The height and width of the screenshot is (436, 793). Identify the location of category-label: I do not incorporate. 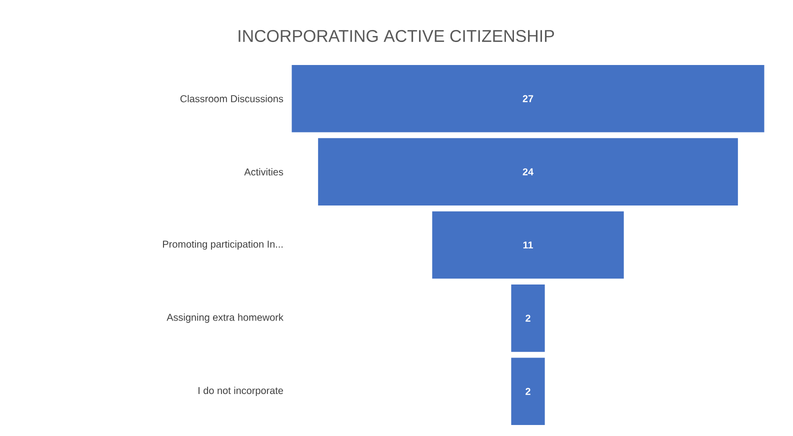
(241, 391).